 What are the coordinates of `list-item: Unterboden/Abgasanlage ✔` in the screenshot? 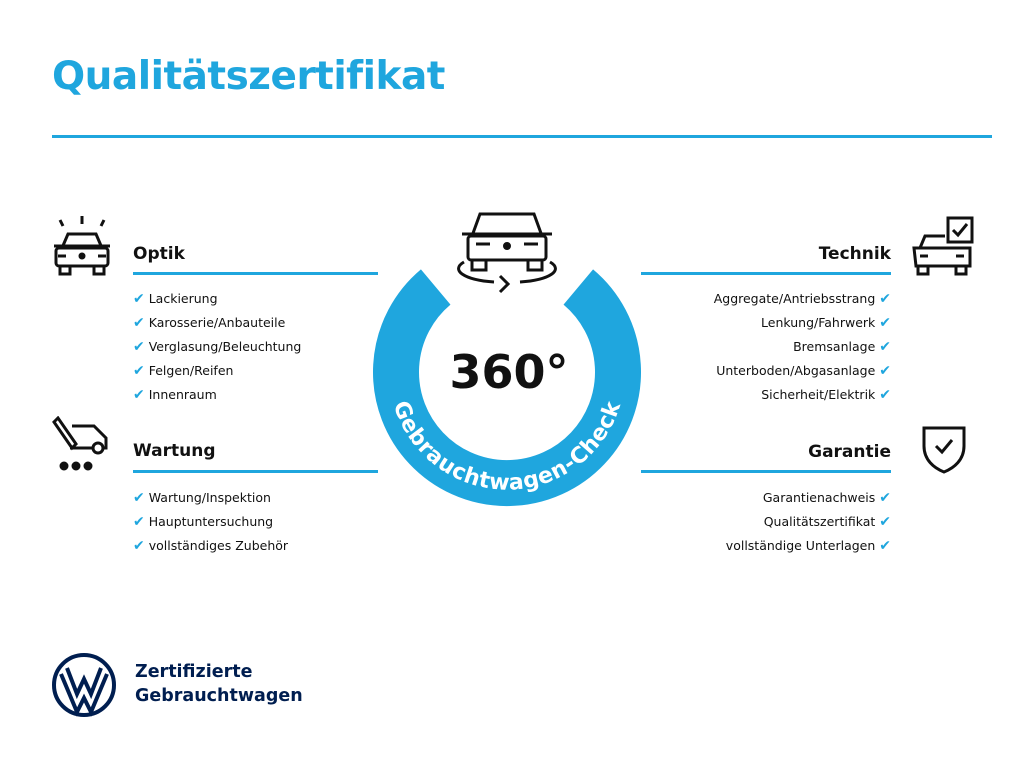 It's located at (803, 371).